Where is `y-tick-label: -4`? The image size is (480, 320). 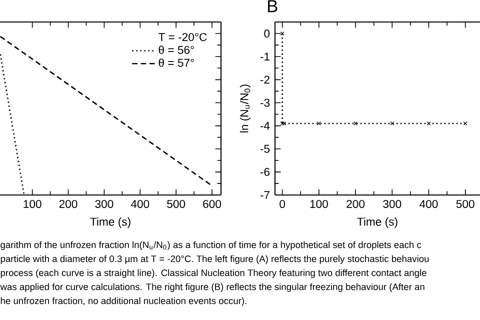 y-tick-label: -4 is located at coordinates (265, 126).